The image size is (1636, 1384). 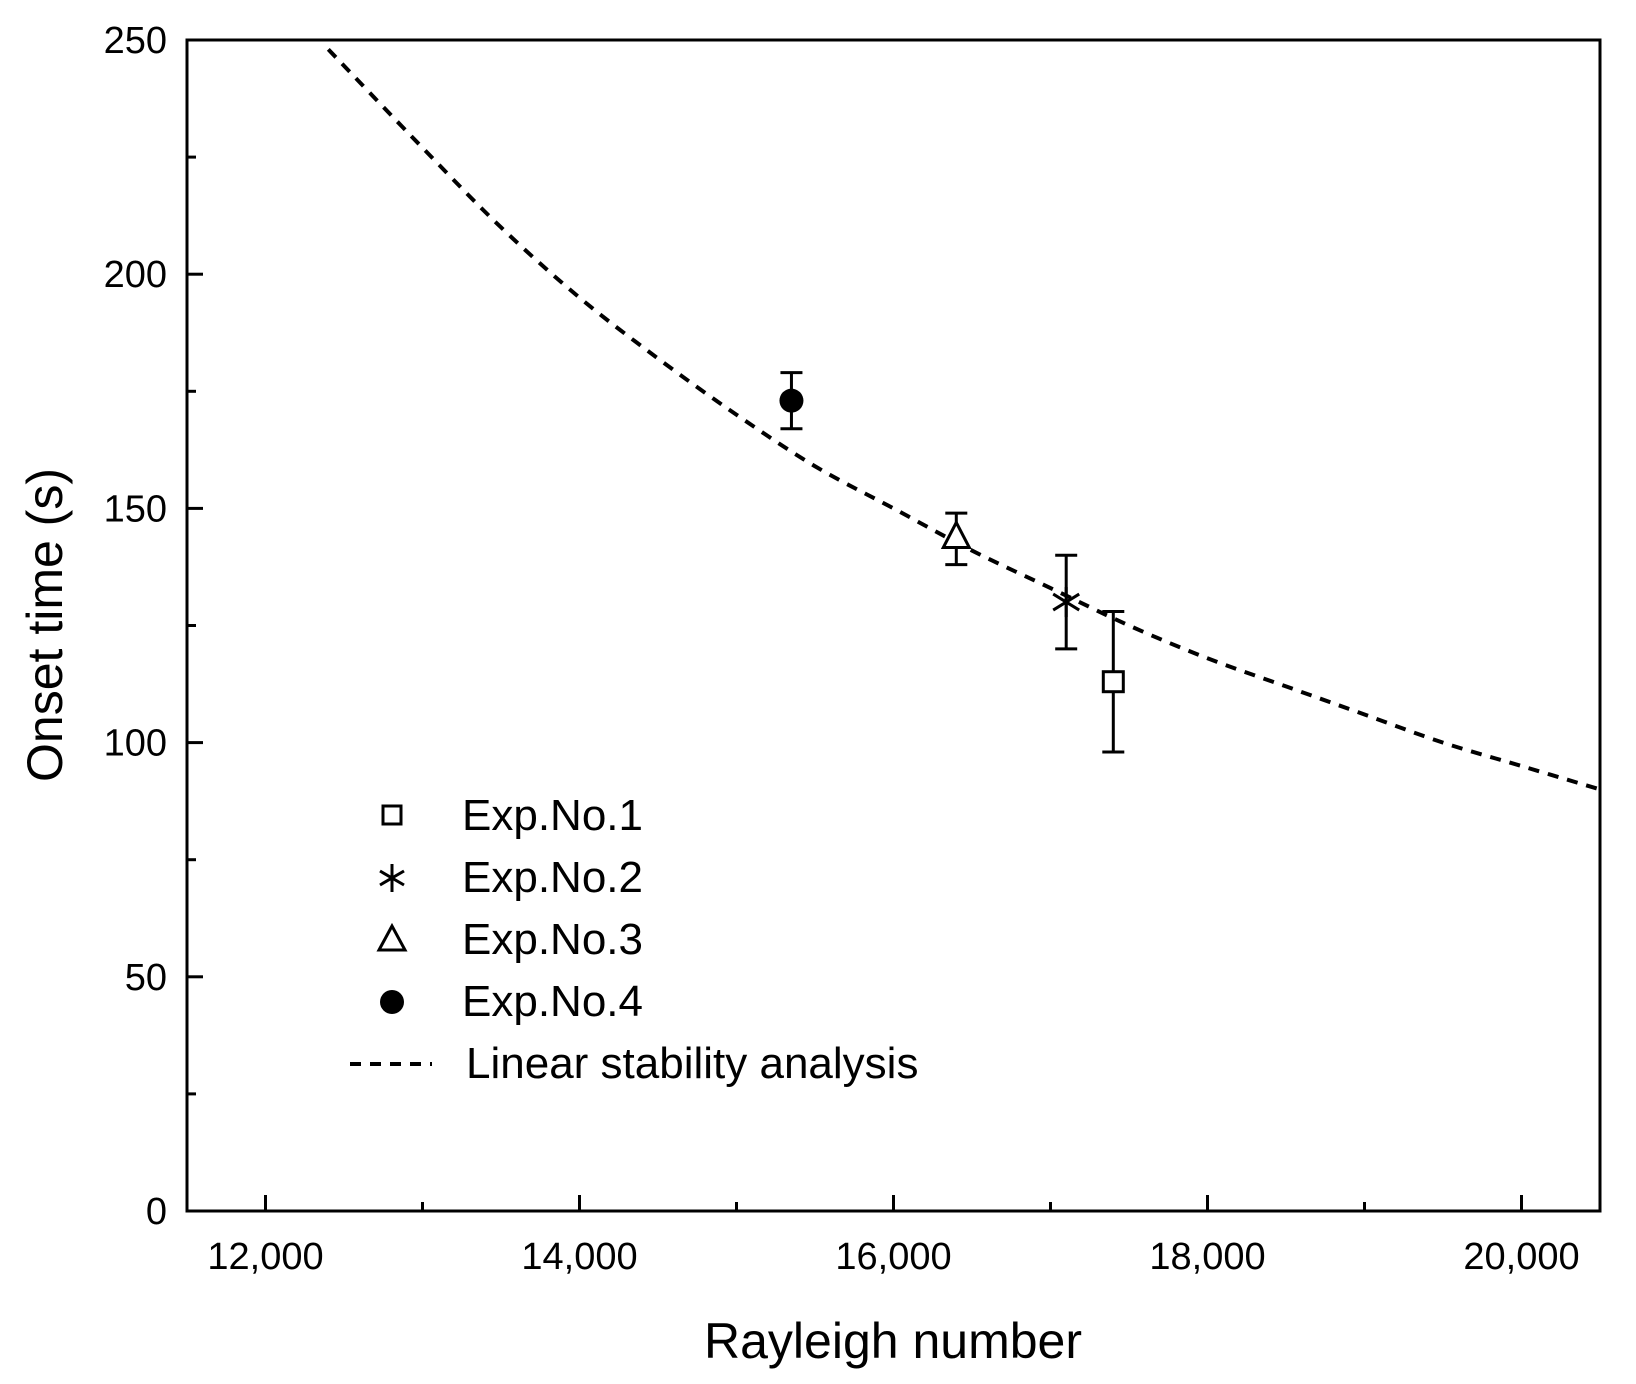 I want to click on x-axis: 12,000 14,000 16,000 18,000 20,000, so click(x=893, y=1236).